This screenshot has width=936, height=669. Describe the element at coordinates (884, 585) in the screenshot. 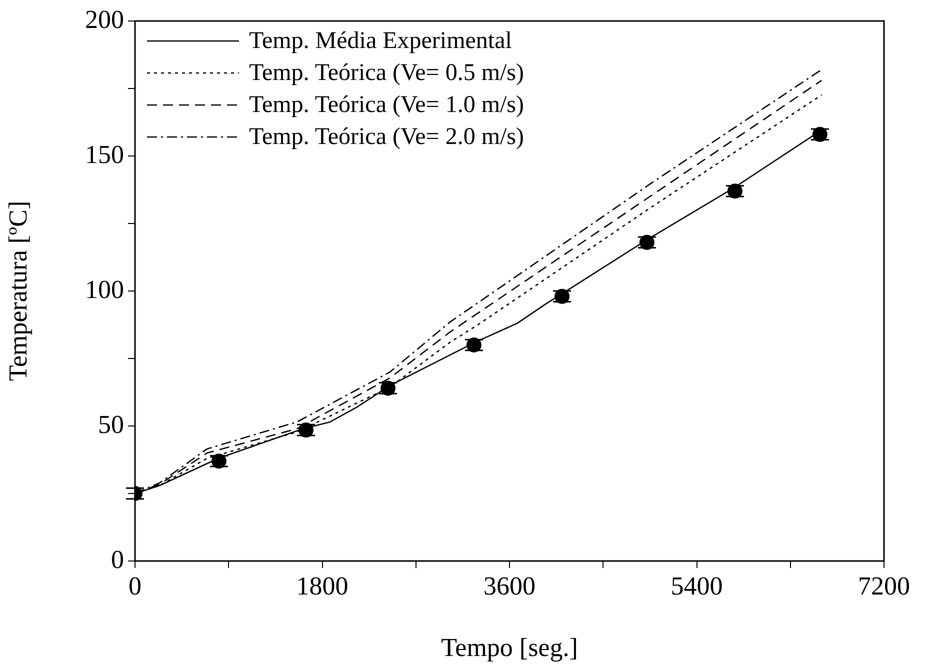

I see `x-tick-label: 7200` at that location.